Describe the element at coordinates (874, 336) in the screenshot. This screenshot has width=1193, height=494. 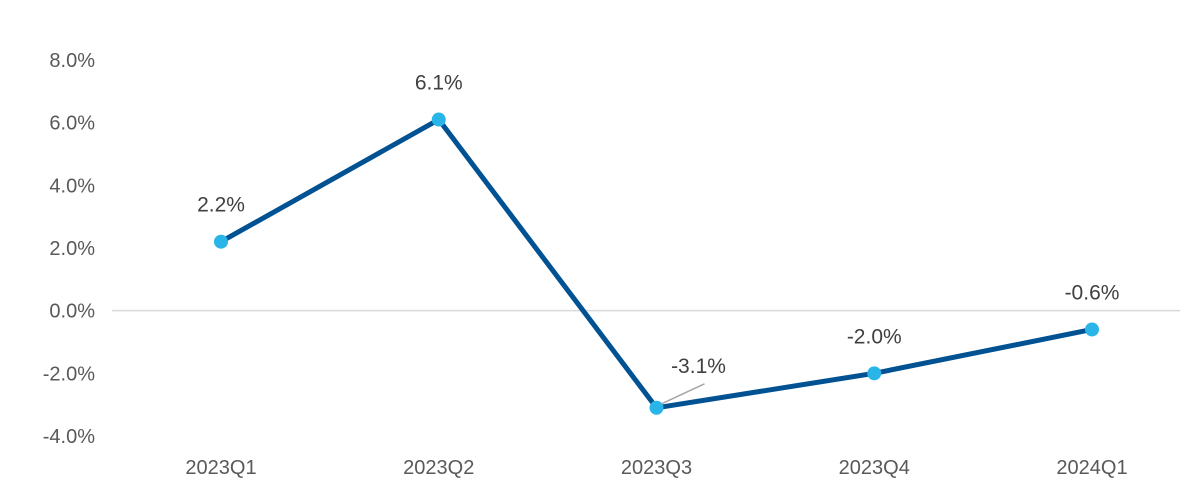
I see `data-label: -2.0%` at that location.